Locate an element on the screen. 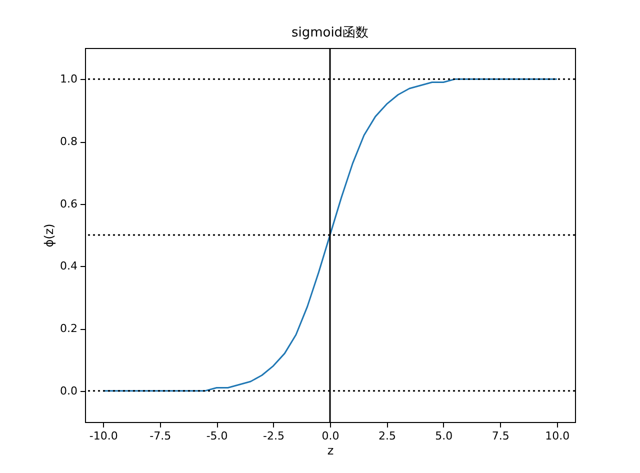 The image size is (640, 473). y-tick-label: 0.4 is located at coordinates (69, 266).